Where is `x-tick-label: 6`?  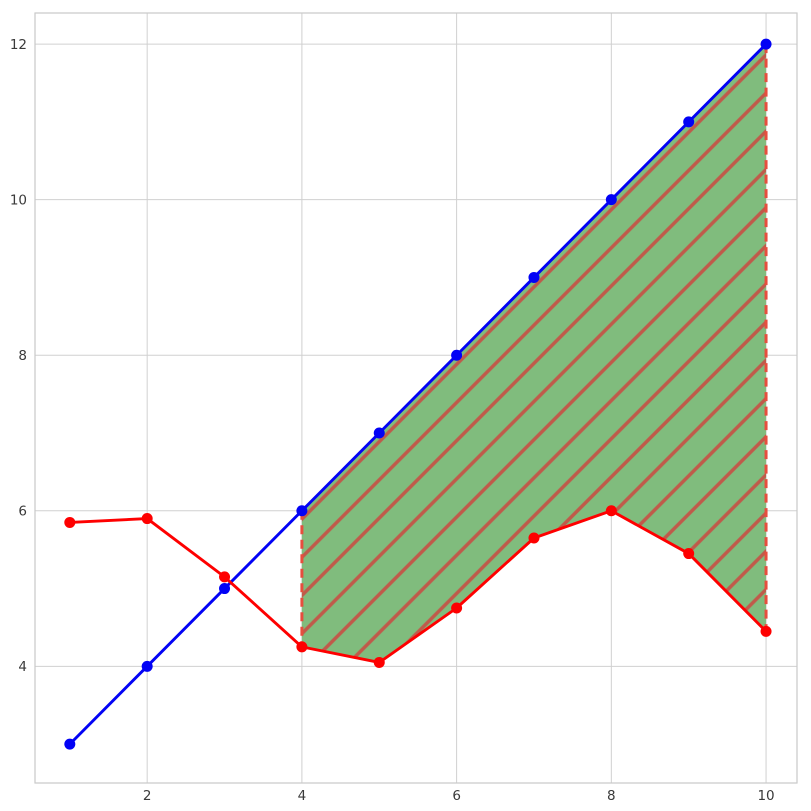 x-tick-label: 6 is located at coordinates (456, 796).